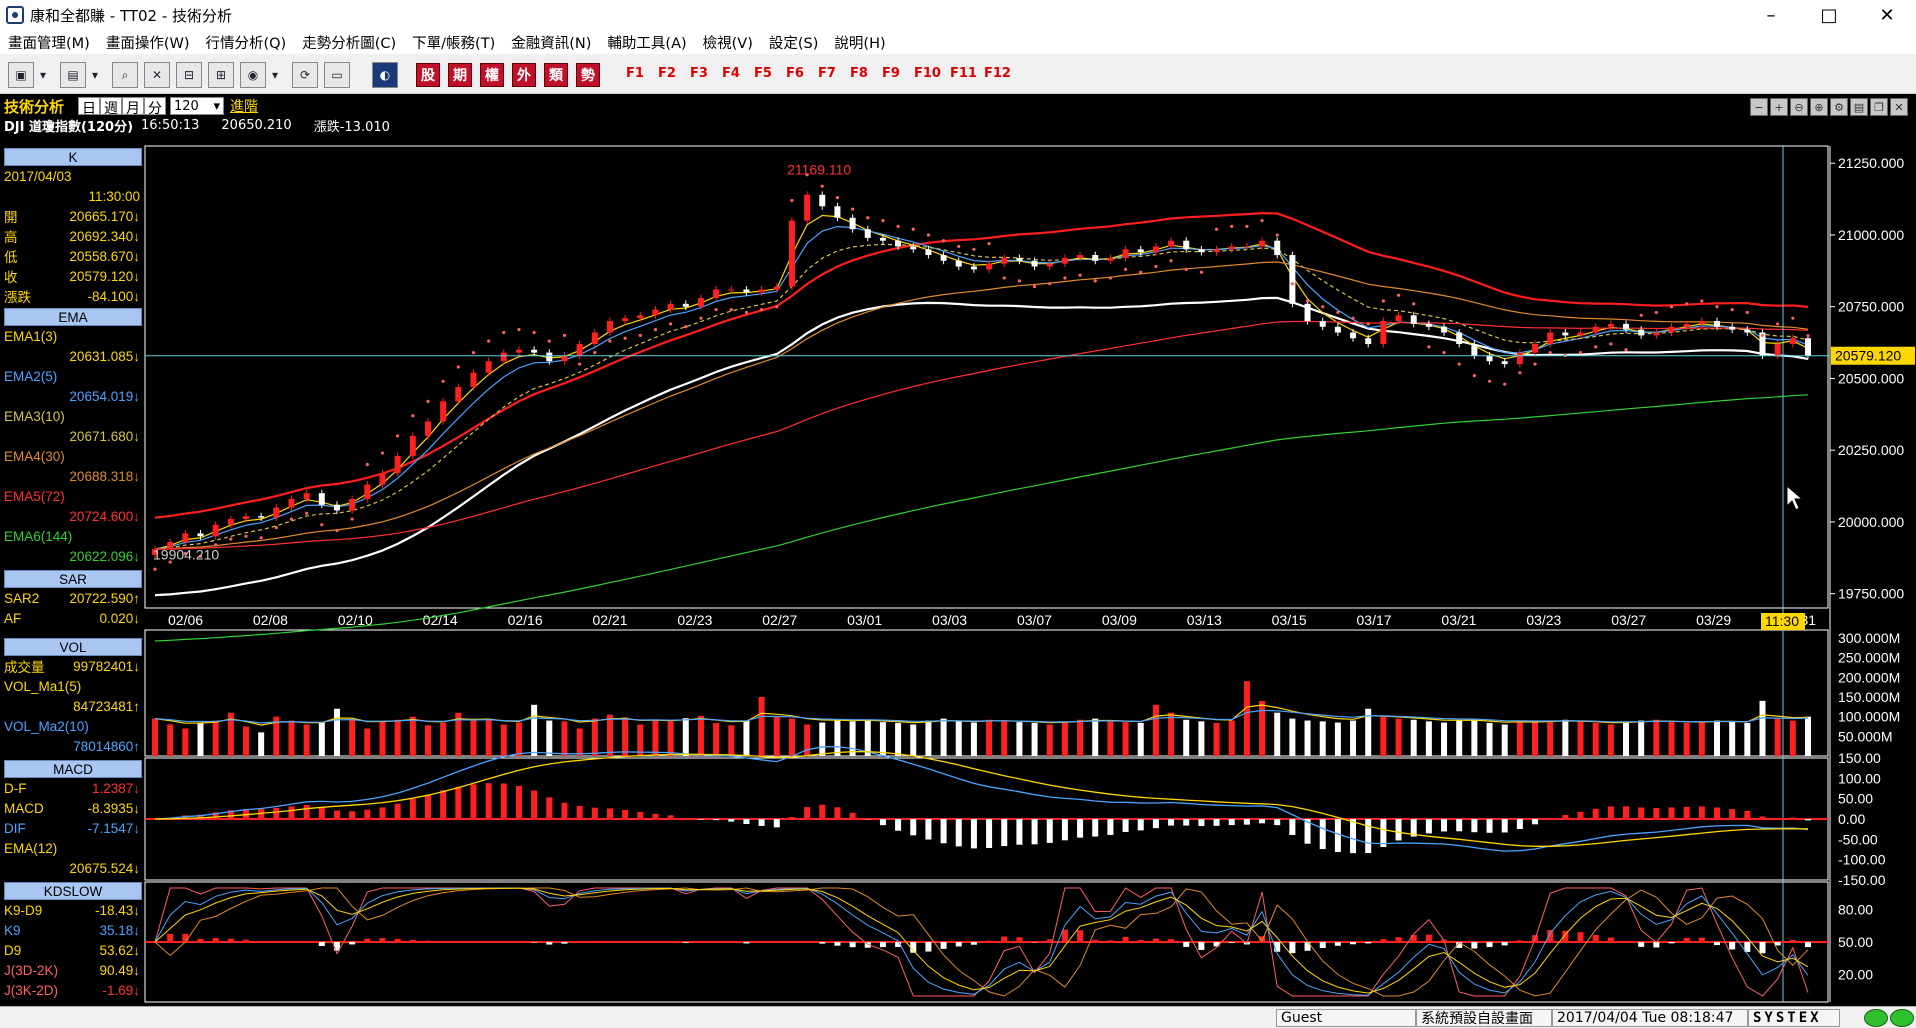  What do you see at coordinates (927, 73) in the screenshot?
I see `f10-key: F10` at bounding box center [927, 73].